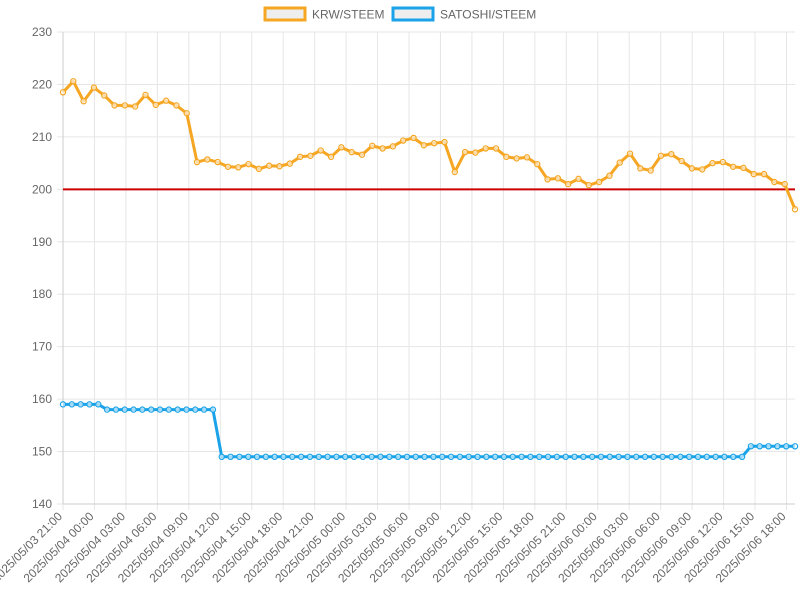 This screenshot has width=800, height=605. I want to click on y-tick-label: 160, so click(42, 399).